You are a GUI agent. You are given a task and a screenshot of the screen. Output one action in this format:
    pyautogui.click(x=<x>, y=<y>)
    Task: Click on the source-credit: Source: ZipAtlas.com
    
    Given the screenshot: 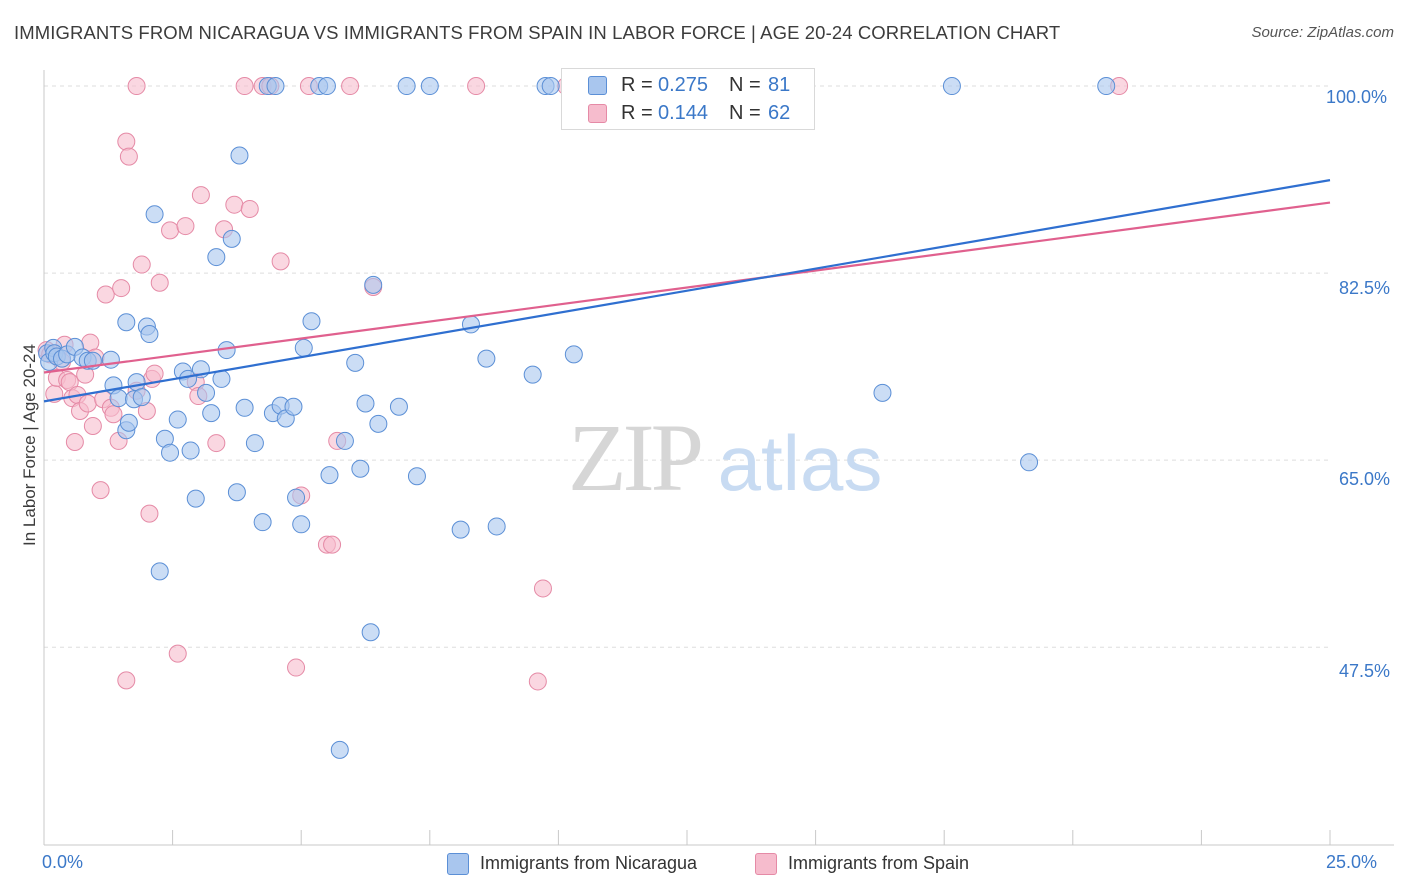 What is the action you would take?
    pyautogui.click(x=1322, y=32)
    